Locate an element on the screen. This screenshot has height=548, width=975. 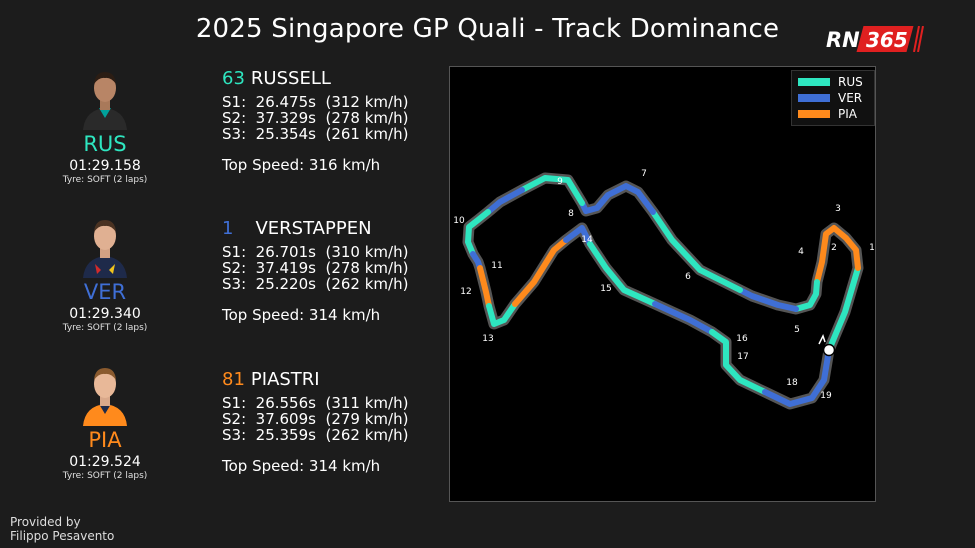
track-segment-pia is located at coordinates (540, 272).